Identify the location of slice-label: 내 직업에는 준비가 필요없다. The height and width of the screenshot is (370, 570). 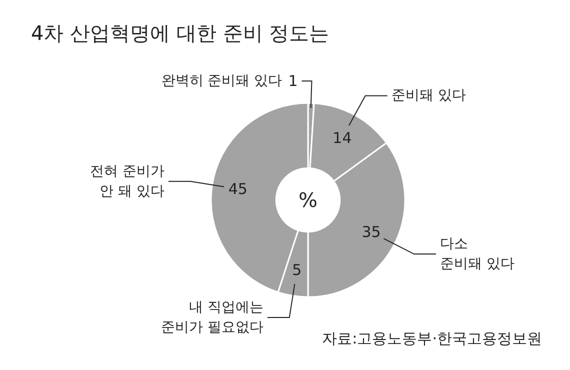
(212, 318).